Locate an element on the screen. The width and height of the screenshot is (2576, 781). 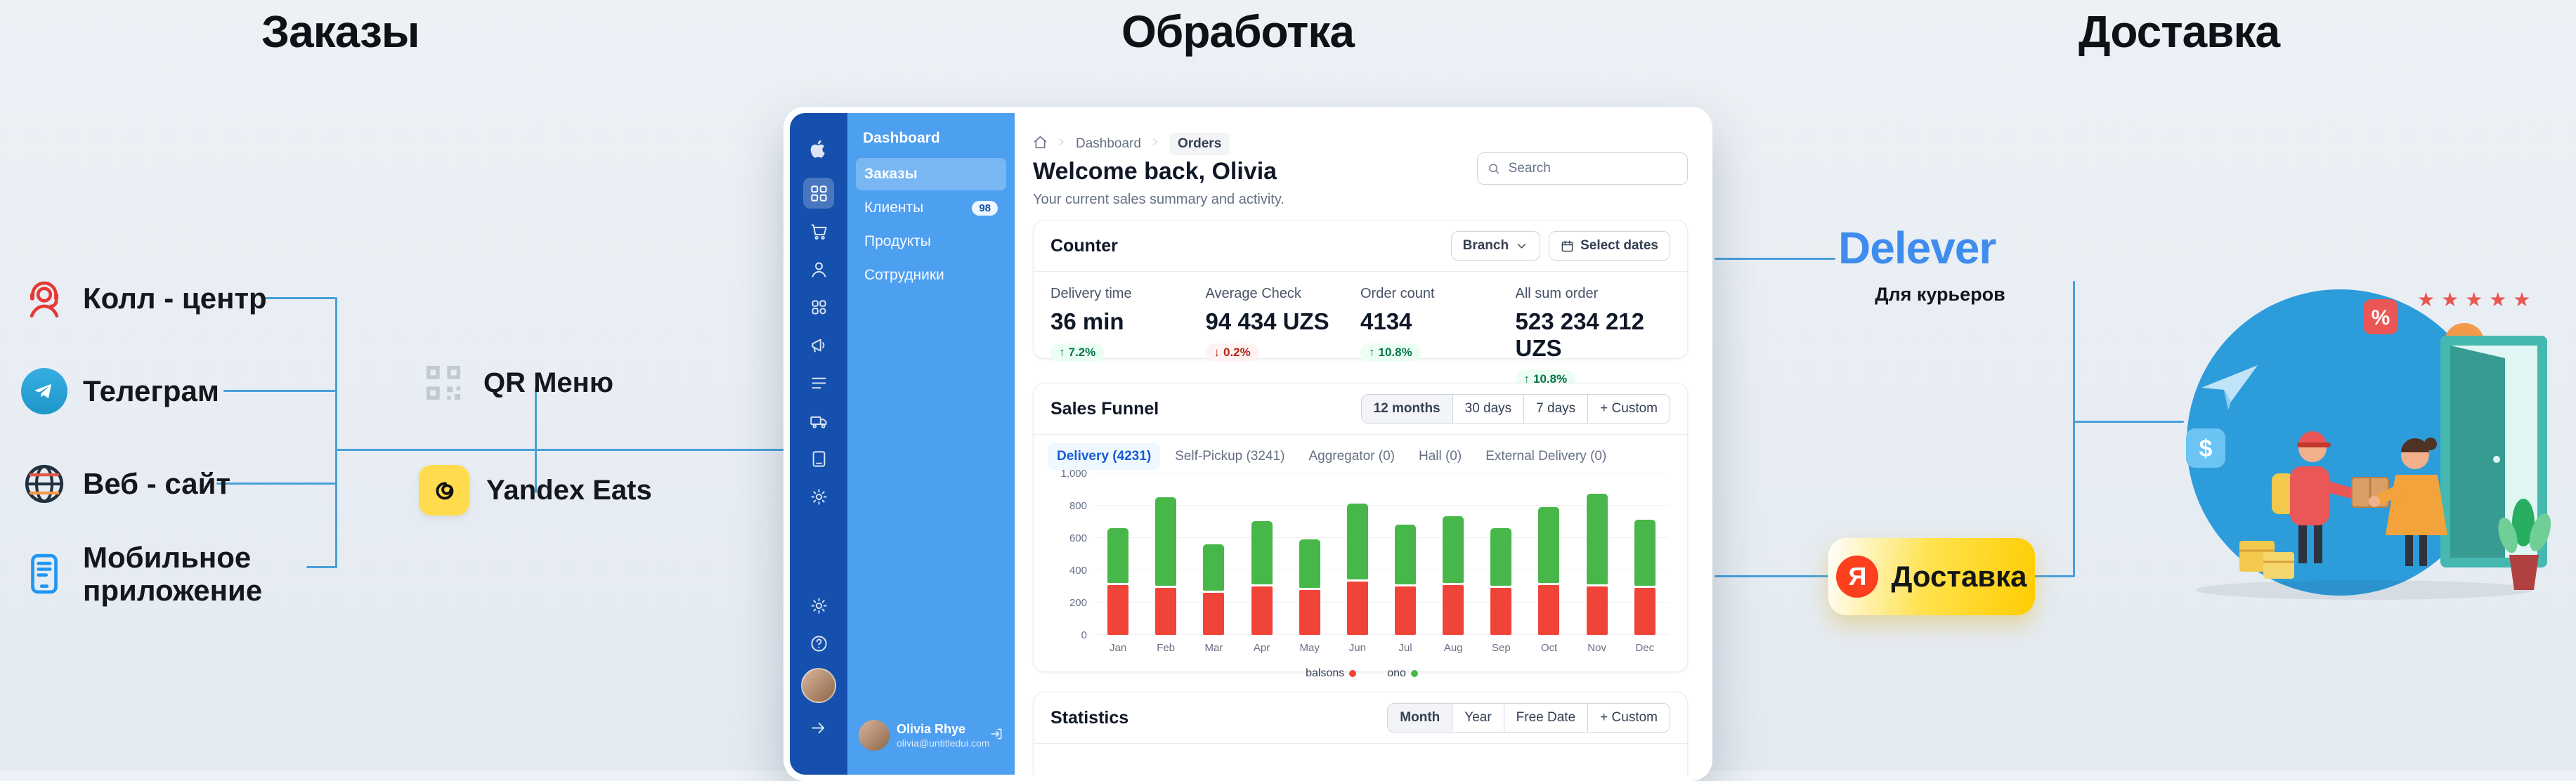
terminal-icon is located at coordinates (818, 458).